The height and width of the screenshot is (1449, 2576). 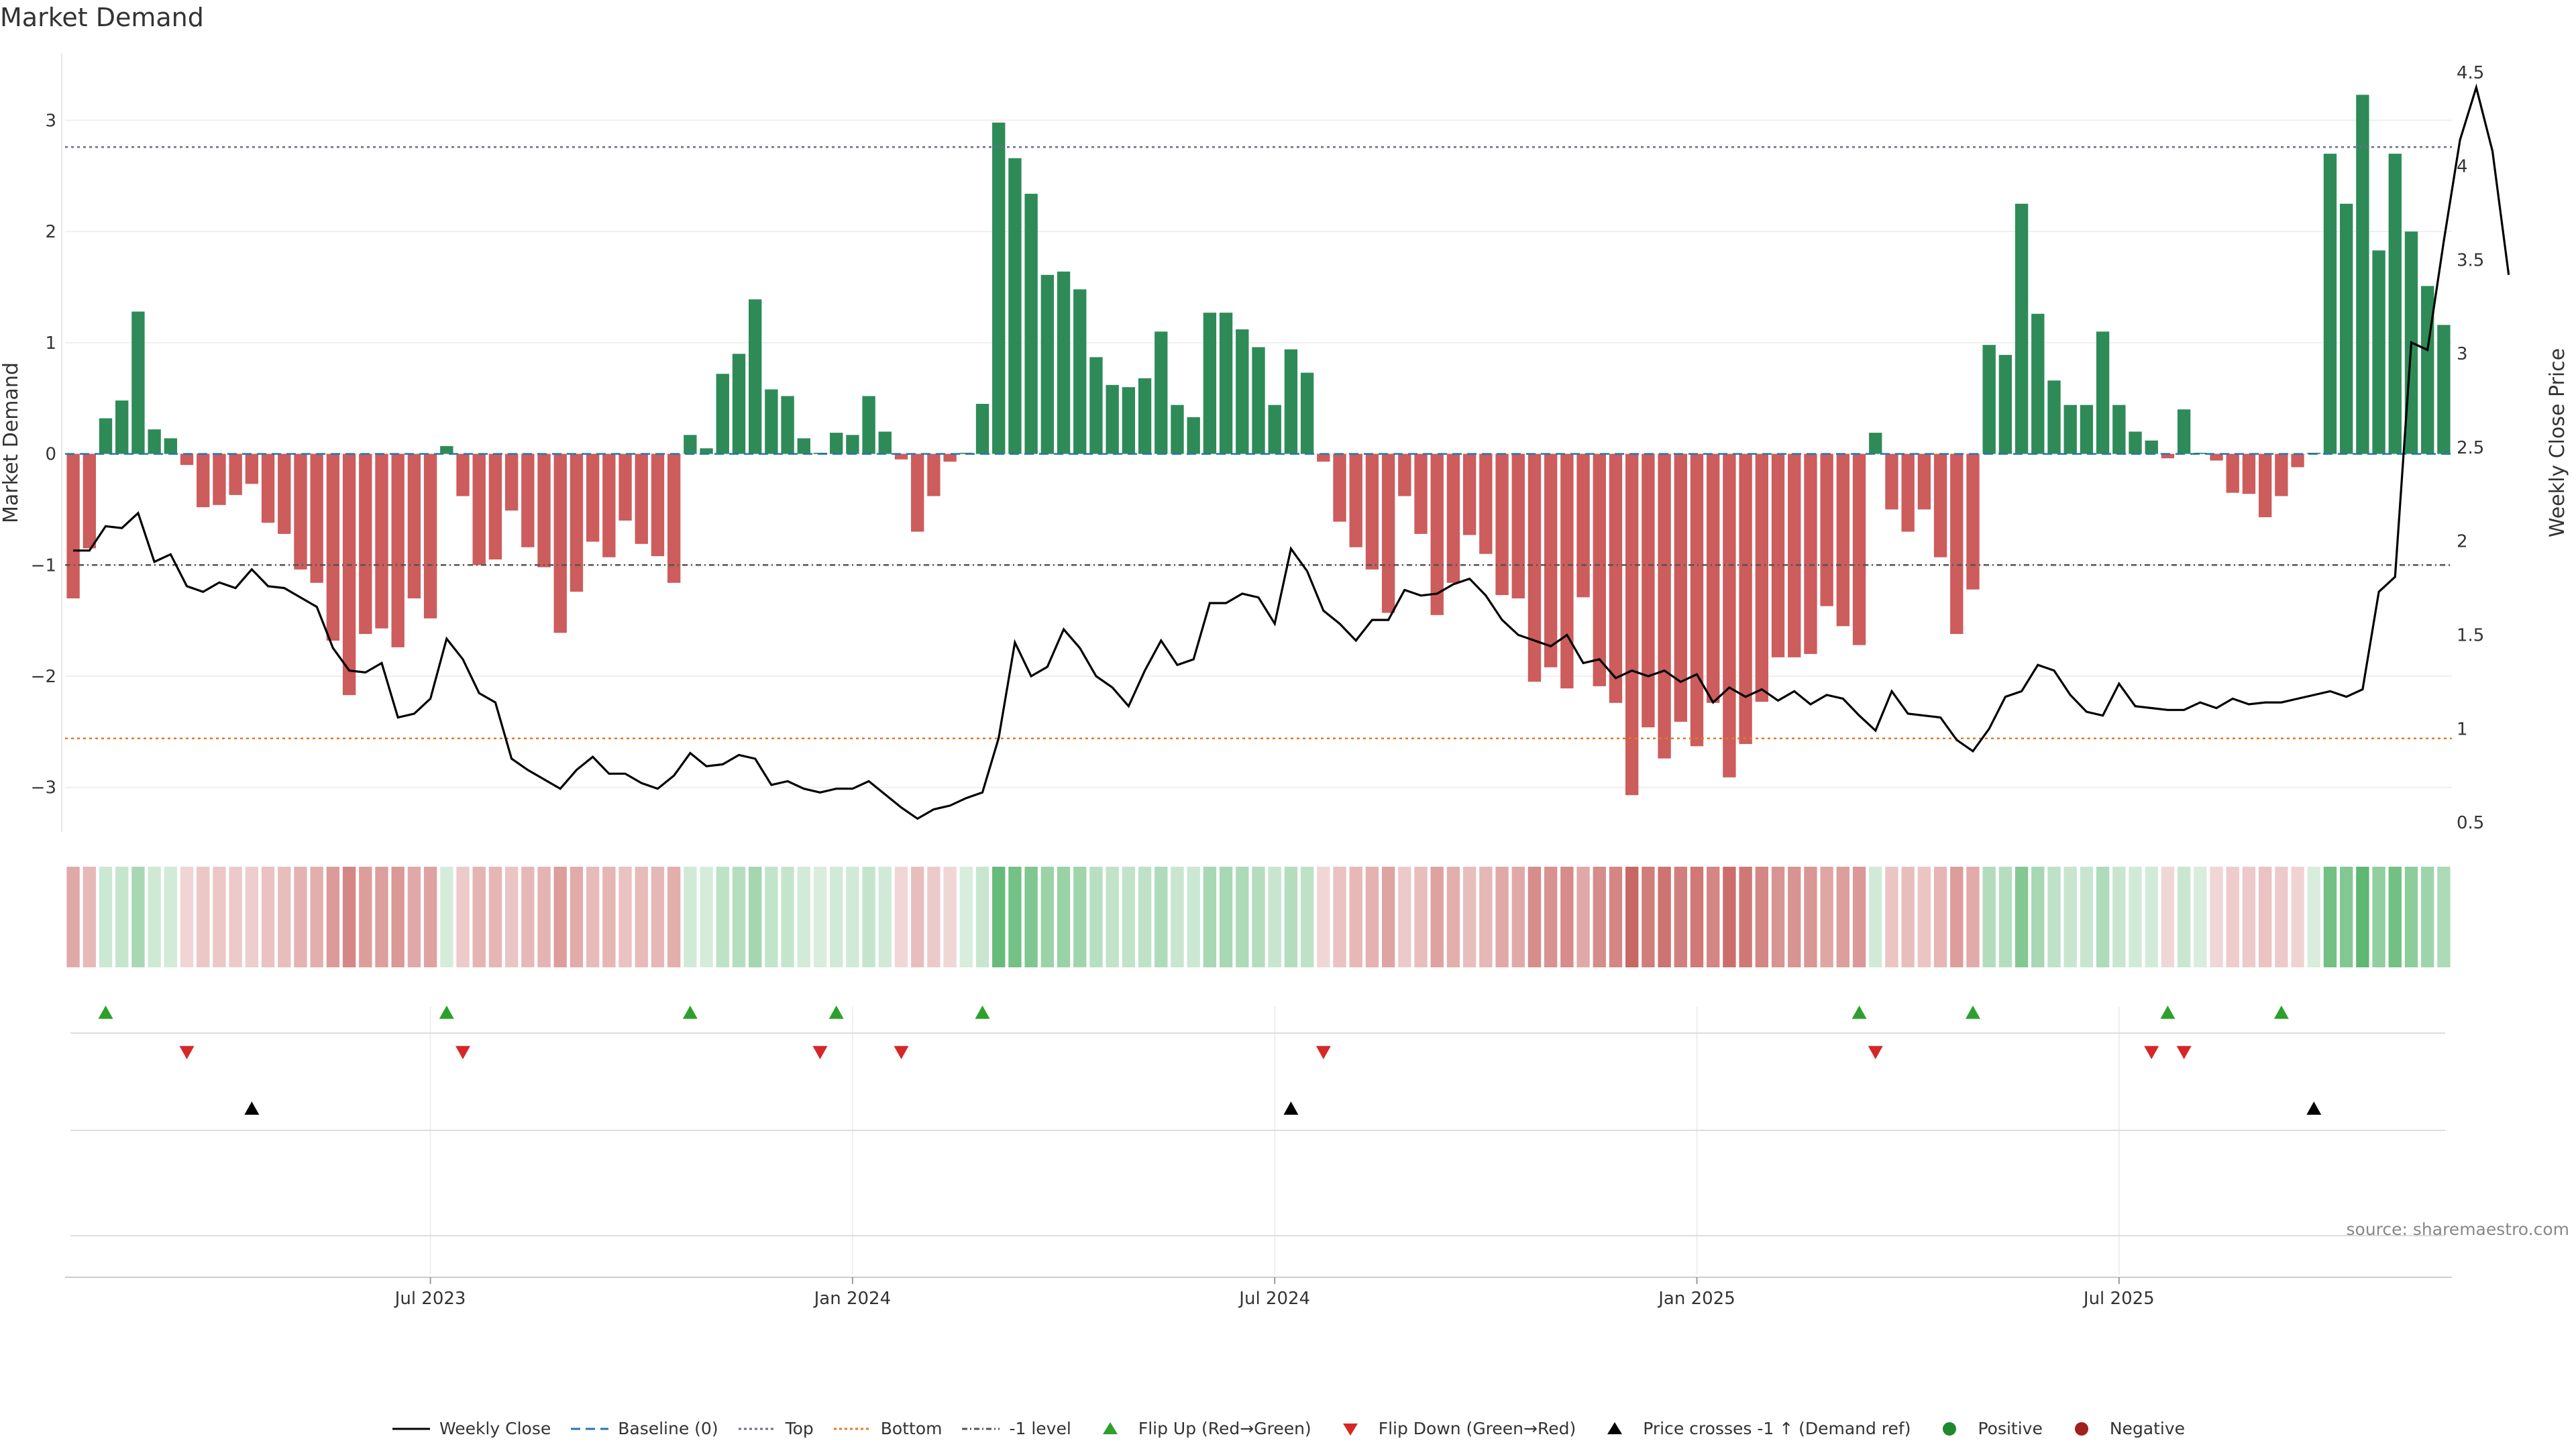 What do you see at coordinates (43, 677) in the screenshot?
I see `y-tick-label: −2` at bounding box center [43, 677].